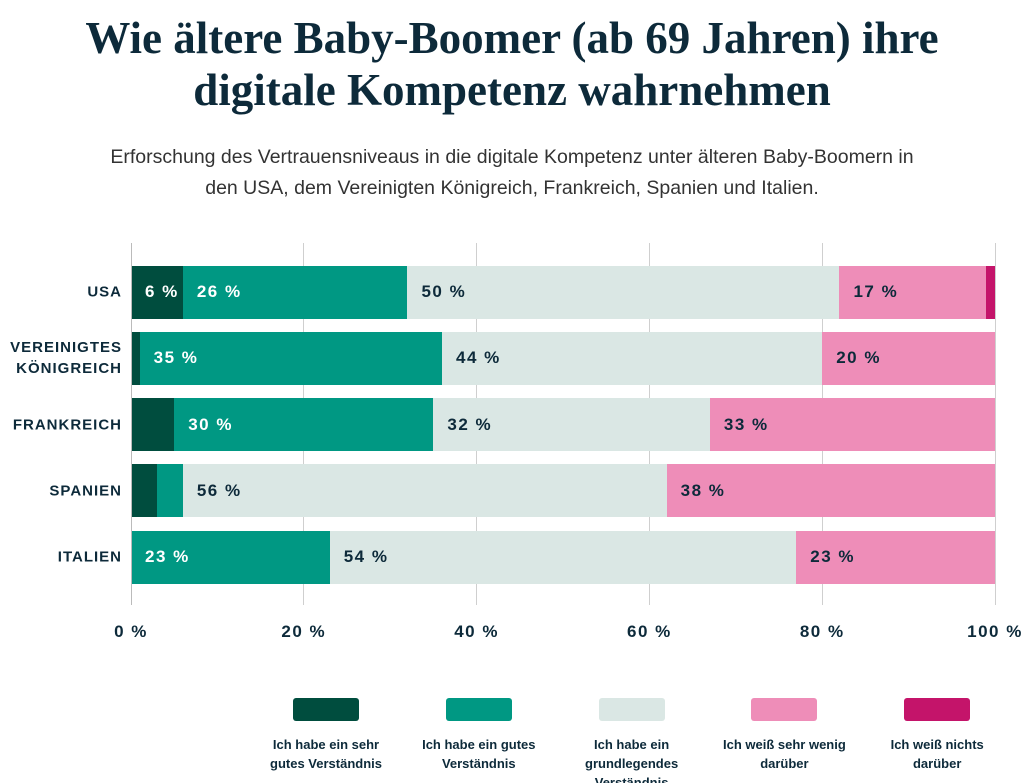 The width and height of the screenshot is (1024, 783). I want to click on legend-label: Ich weiß nichts darüber, so click(937, 754).